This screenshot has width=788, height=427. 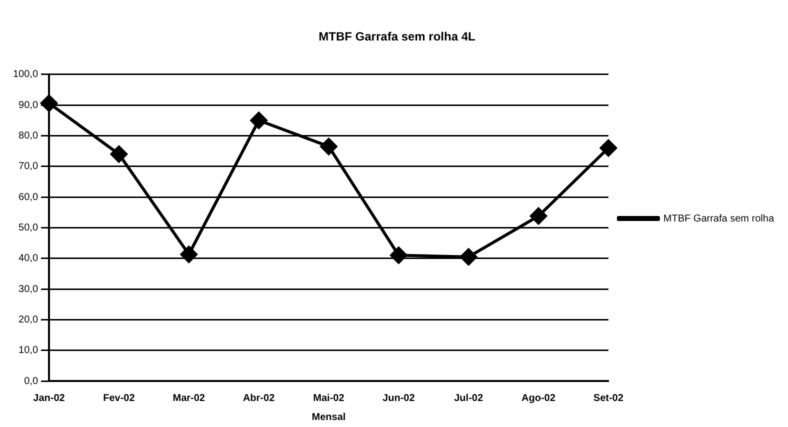 What do you see at coordinates (119, 398) in the screenshot?
I see `x-tick-label: Fev-02` at bounding box center [119, 398].